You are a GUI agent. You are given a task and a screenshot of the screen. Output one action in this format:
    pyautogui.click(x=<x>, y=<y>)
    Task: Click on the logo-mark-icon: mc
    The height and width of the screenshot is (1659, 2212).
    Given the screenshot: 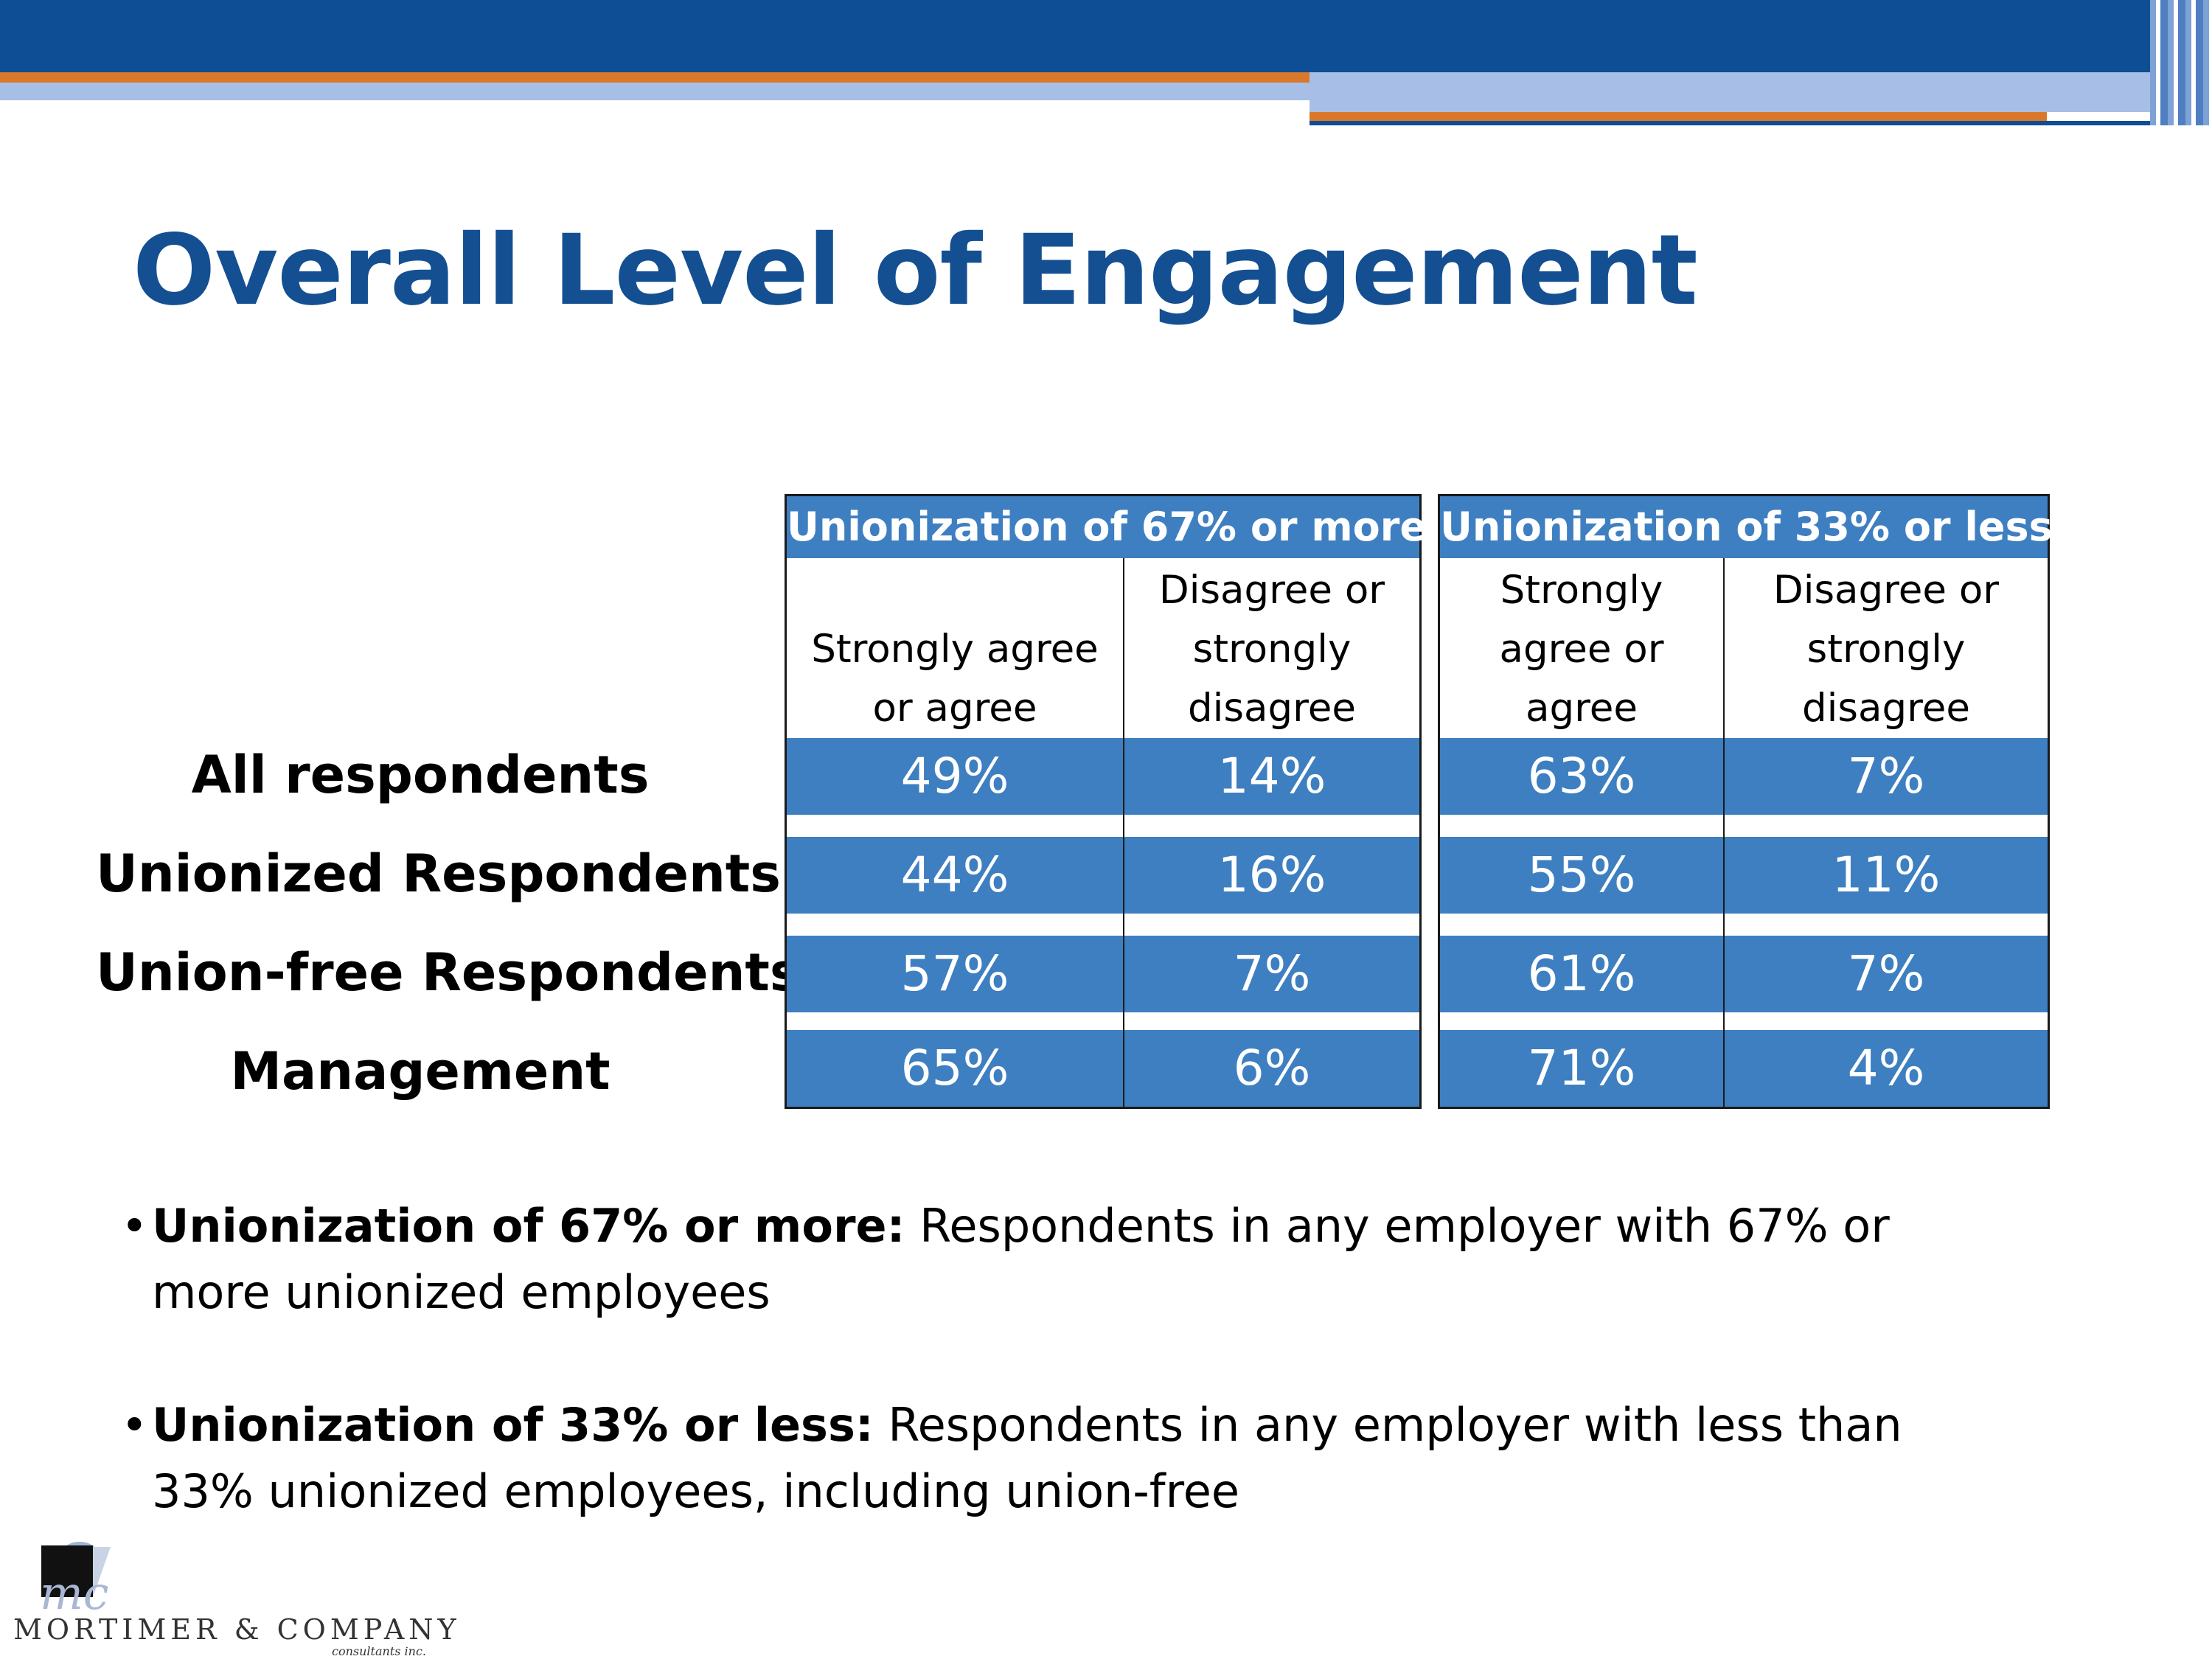 What is the action you would take?
    pyautogui.click(x=75, y=1577)
    